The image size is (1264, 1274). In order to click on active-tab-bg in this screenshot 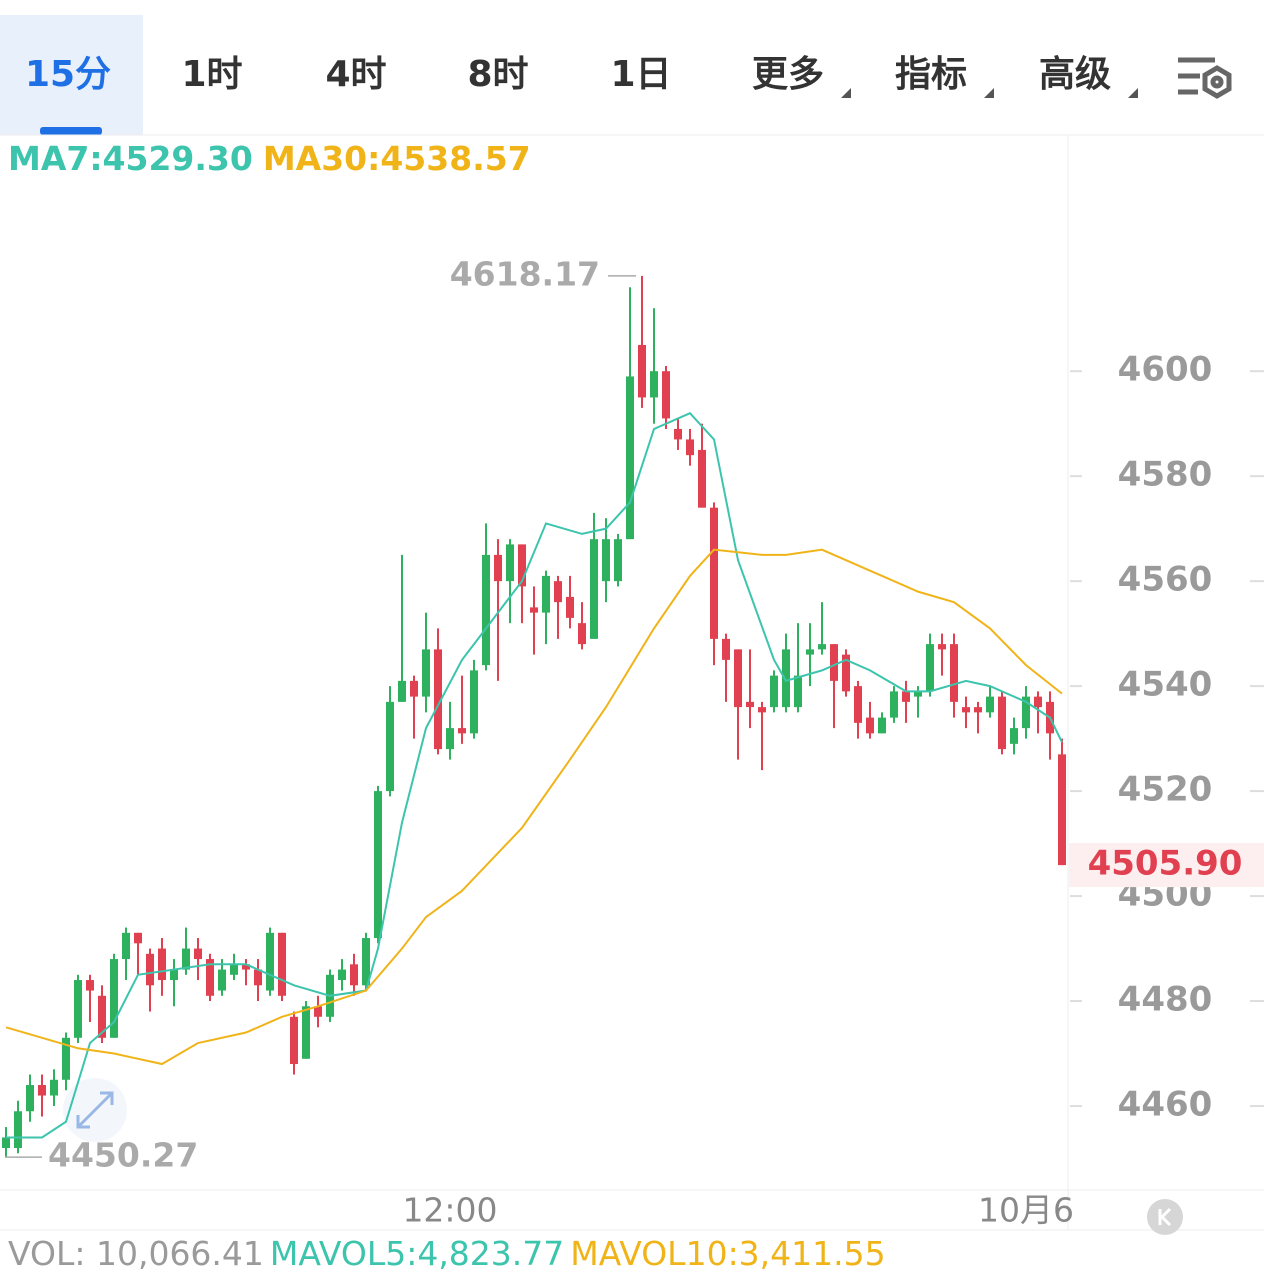, I will do `click(71, 75)`.